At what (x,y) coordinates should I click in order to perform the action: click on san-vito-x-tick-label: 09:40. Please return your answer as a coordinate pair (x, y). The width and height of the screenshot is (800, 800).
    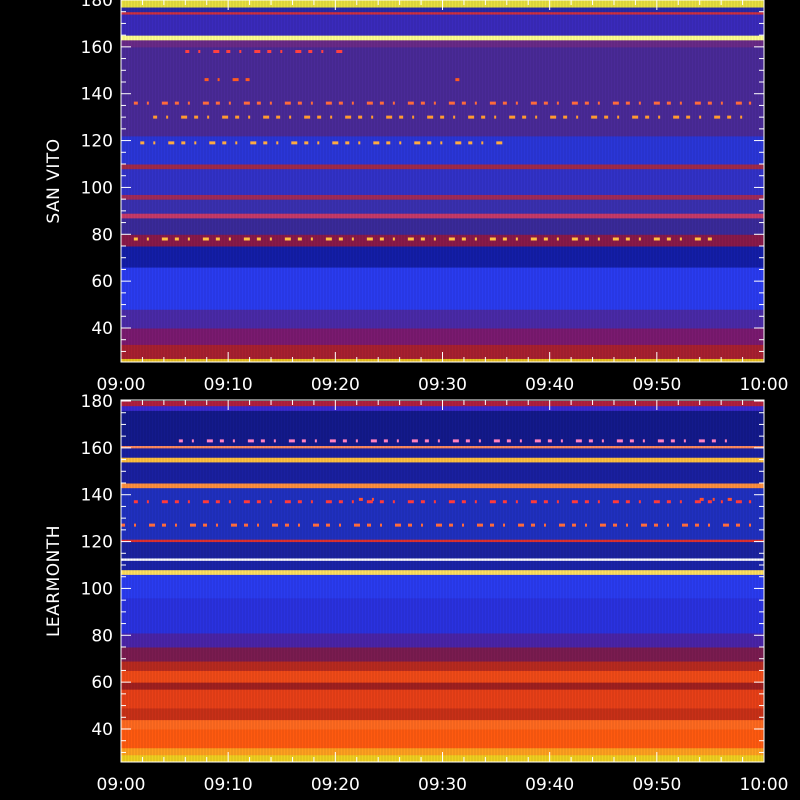
    Looking at the image, I should click on (549, 385).